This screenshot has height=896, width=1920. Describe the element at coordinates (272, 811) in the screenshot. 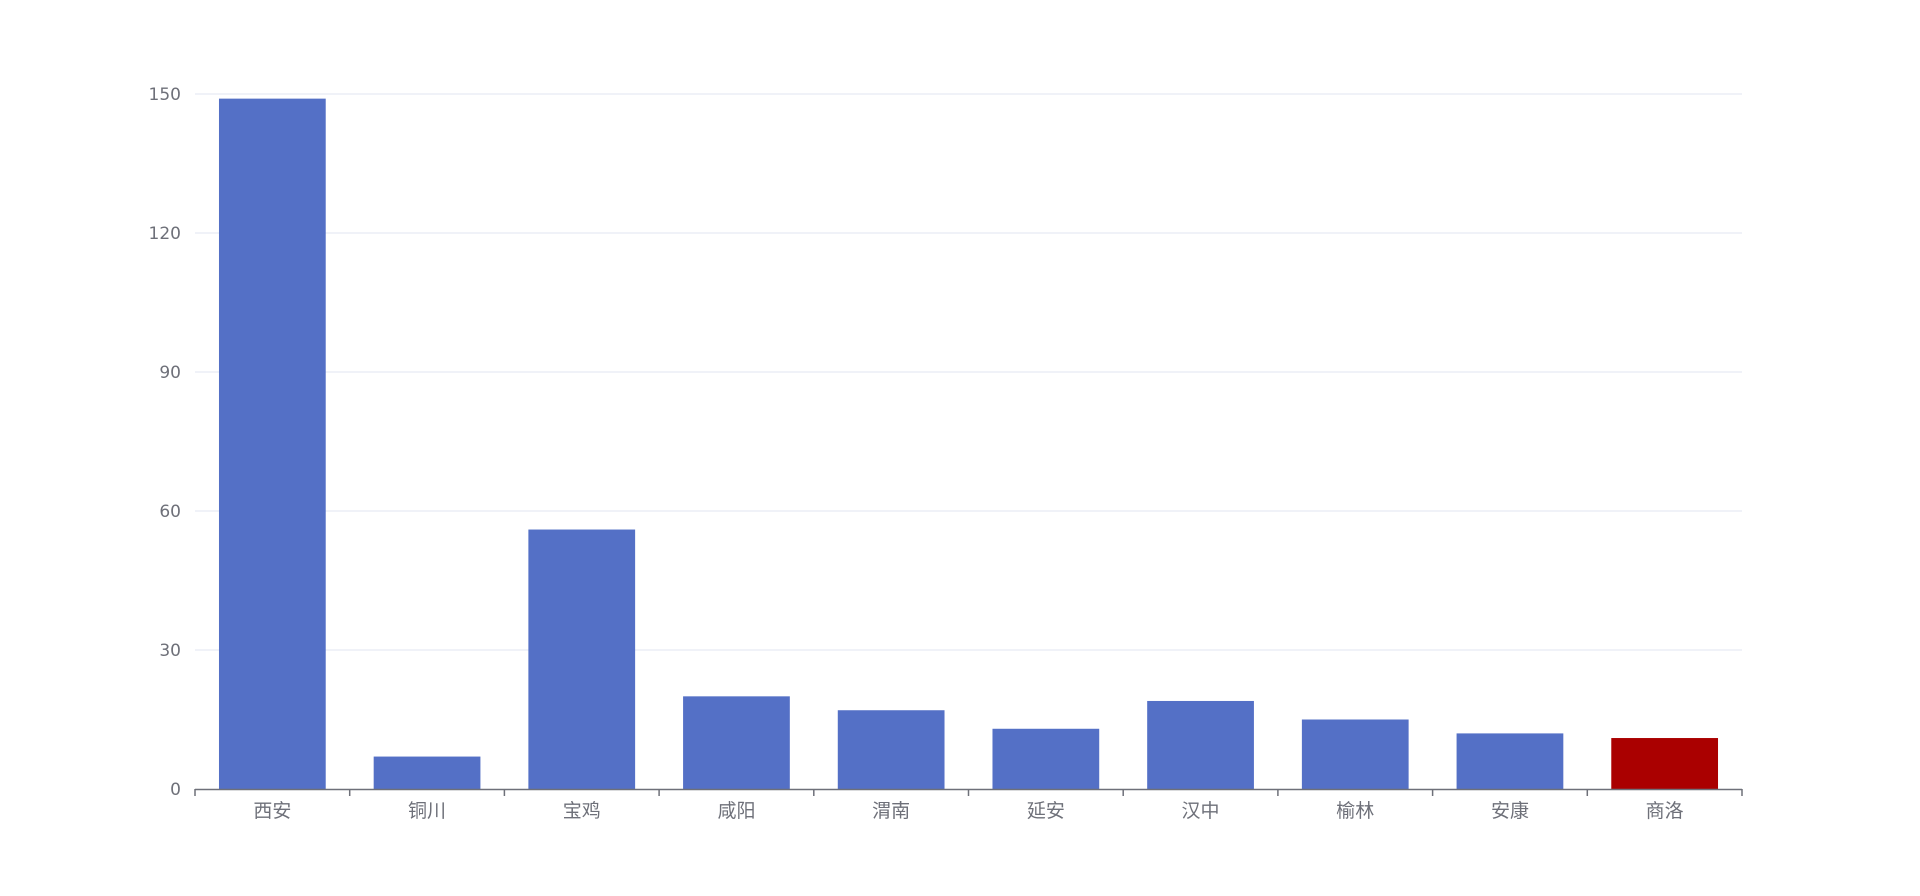

I see `x-tick-label: 西安` at that location.